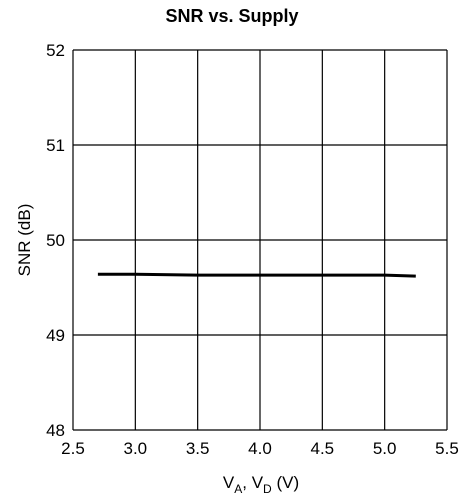  Describe the element at coordinates (285, 482) in the screenshot. I see `x-axis-label-unit: (V)` at that location.